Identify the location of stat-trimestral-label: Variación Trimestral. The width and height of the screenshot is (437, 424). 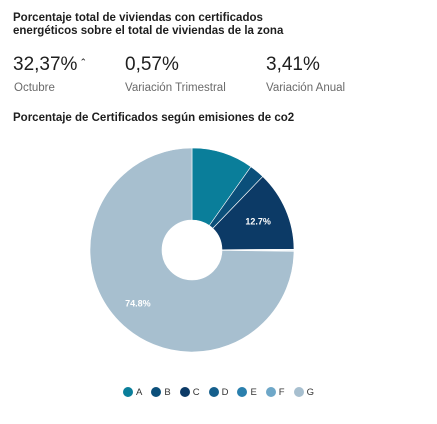
(175, 88).